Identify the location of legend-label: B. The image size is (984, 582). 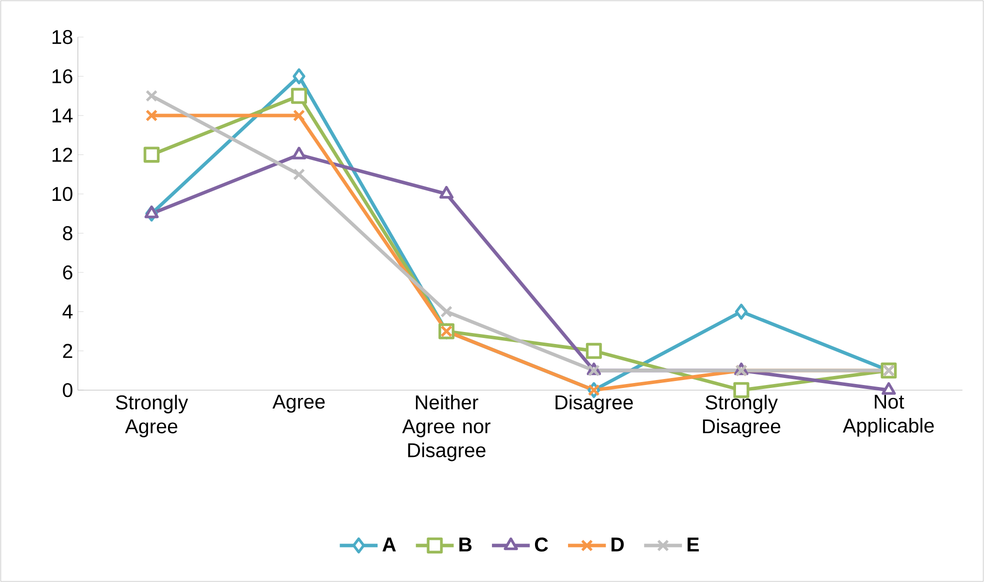
(465, 545).